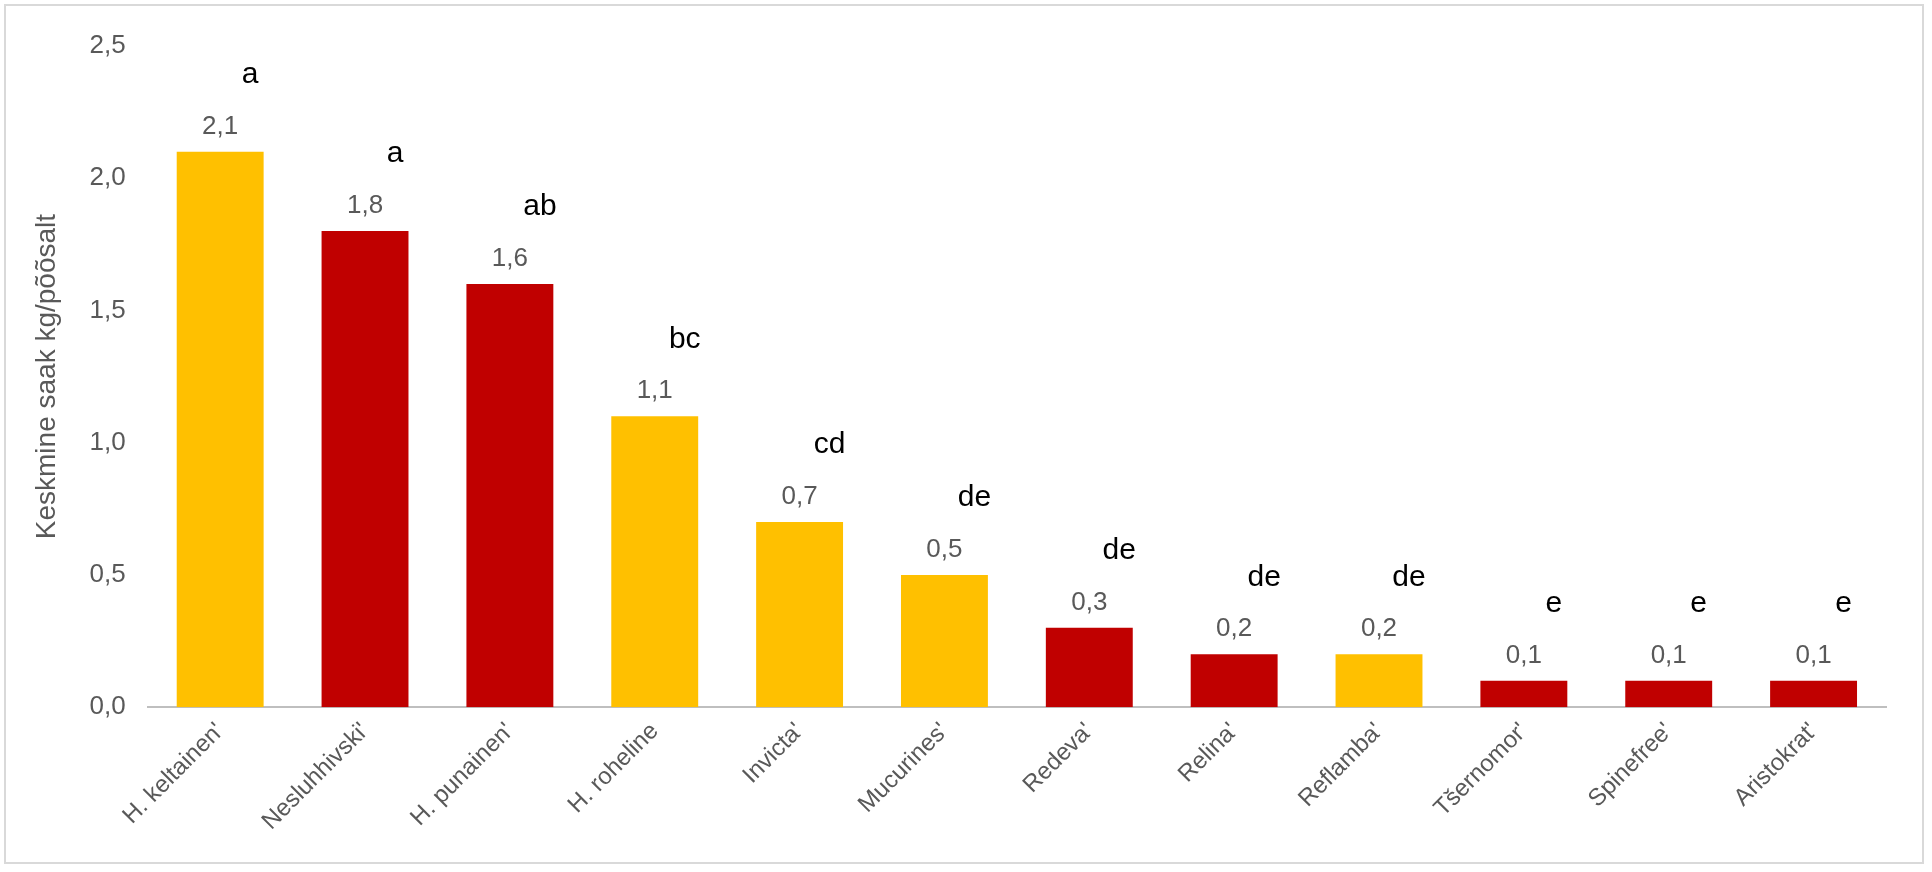 This screenshot has width=1932, height=872. Describe the element at coordinates (684, 337) in the screenshot. I see `annotation: bc` at that location.